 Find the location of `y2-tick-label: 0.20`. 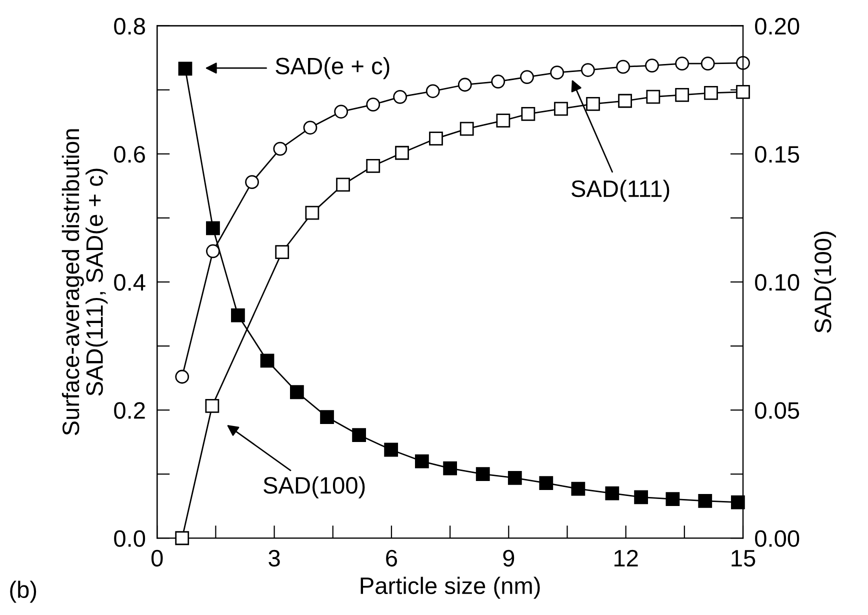

y2-tick-label: 0.20 is located at coordinates (777, 26).